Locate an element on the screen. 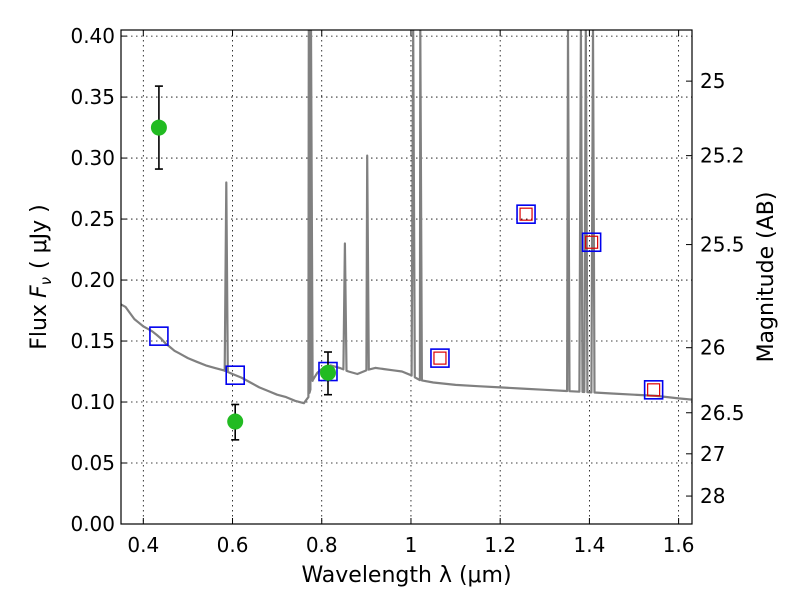 The width and height of the screenshot is (800, 600). y-axis-label-sub: ν is located at coordinates (46, 281).